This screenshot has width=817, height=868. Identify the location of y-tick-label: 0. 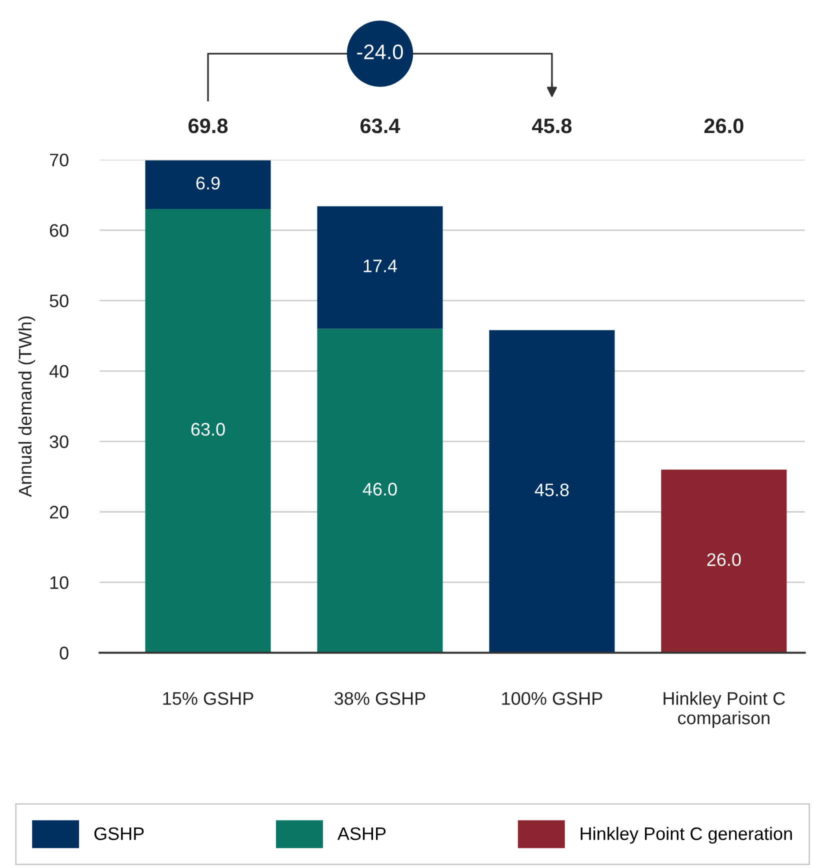
(64, 653).